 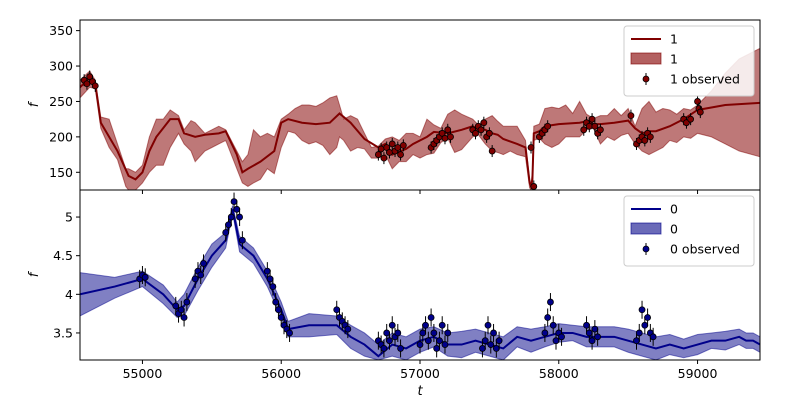 What do you see at coordinates (689, 61) in the screenshot?
I see `legend: 1 1 1 observed` at bounding box center [689, 61].